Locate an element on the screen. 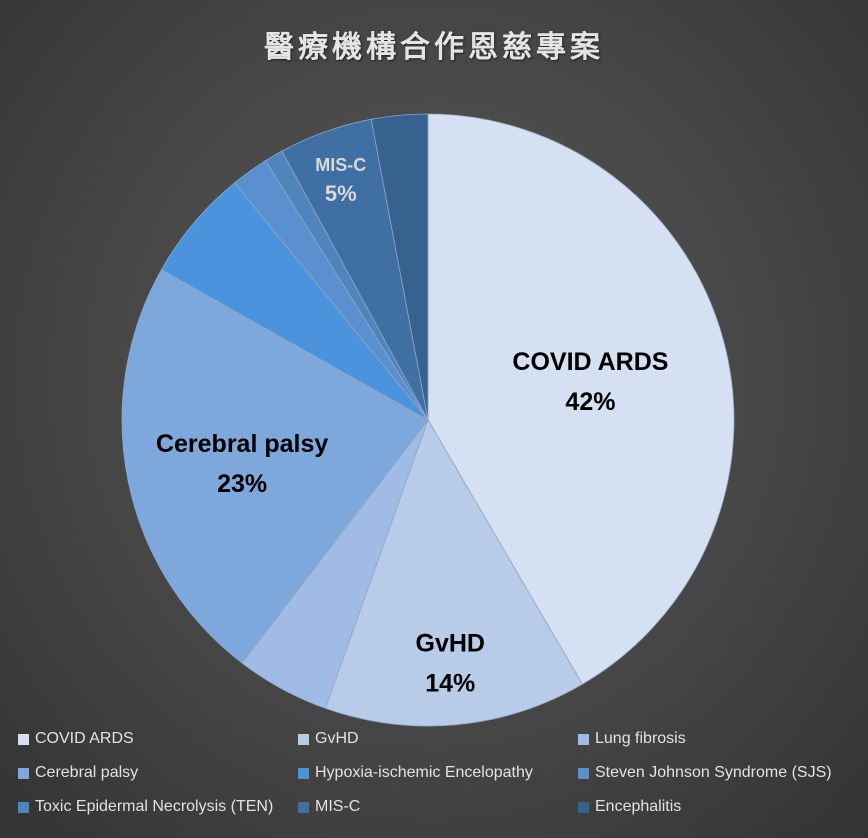 This screenshot has width=868, height=838. legend-item-hypoxia-ischemic-encelopathy: Hypoxia-ischemic Encelopathy is located at coordinates (438, 773).